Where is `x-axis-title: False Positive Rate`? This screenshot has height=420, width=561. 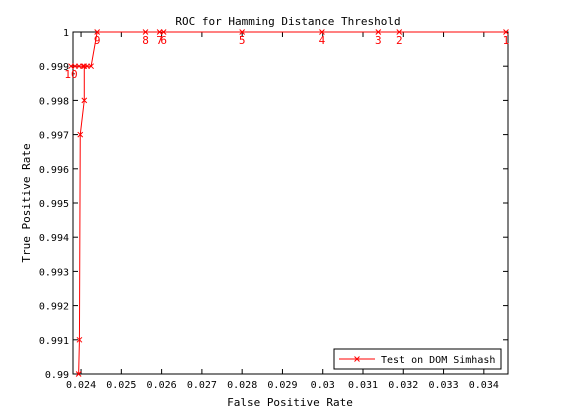
x-axis-title: False Positive Rate is located at coordinates (290, 402).